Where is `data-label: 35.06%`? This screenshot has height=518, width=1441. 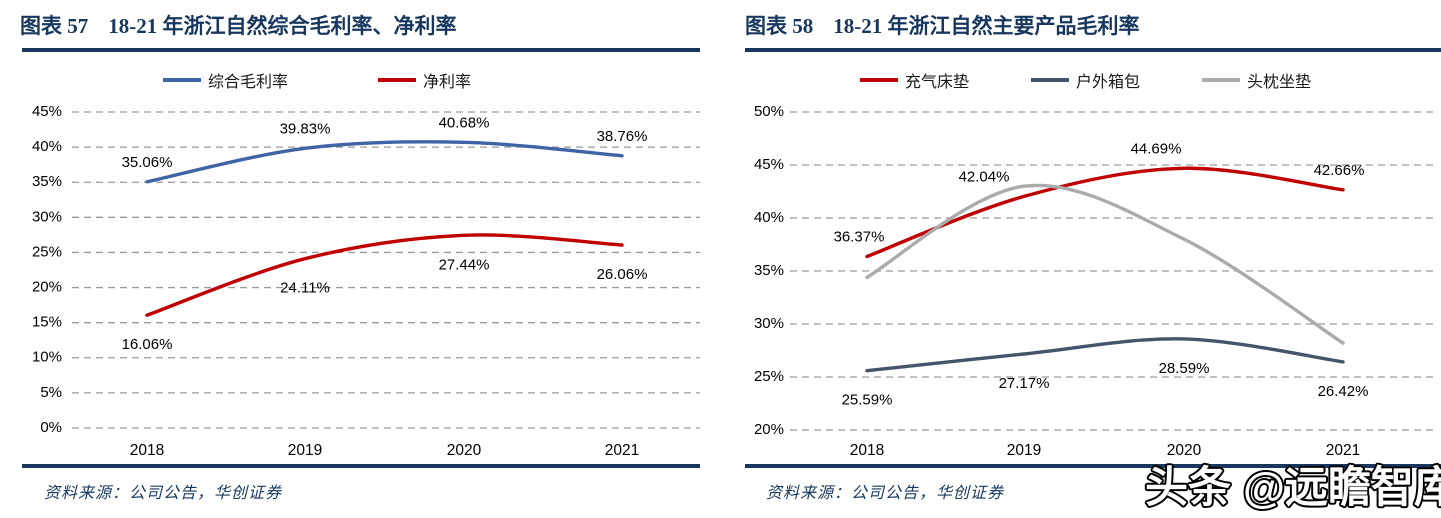
data-label: 35.06% is located at coordinates (147, 162).